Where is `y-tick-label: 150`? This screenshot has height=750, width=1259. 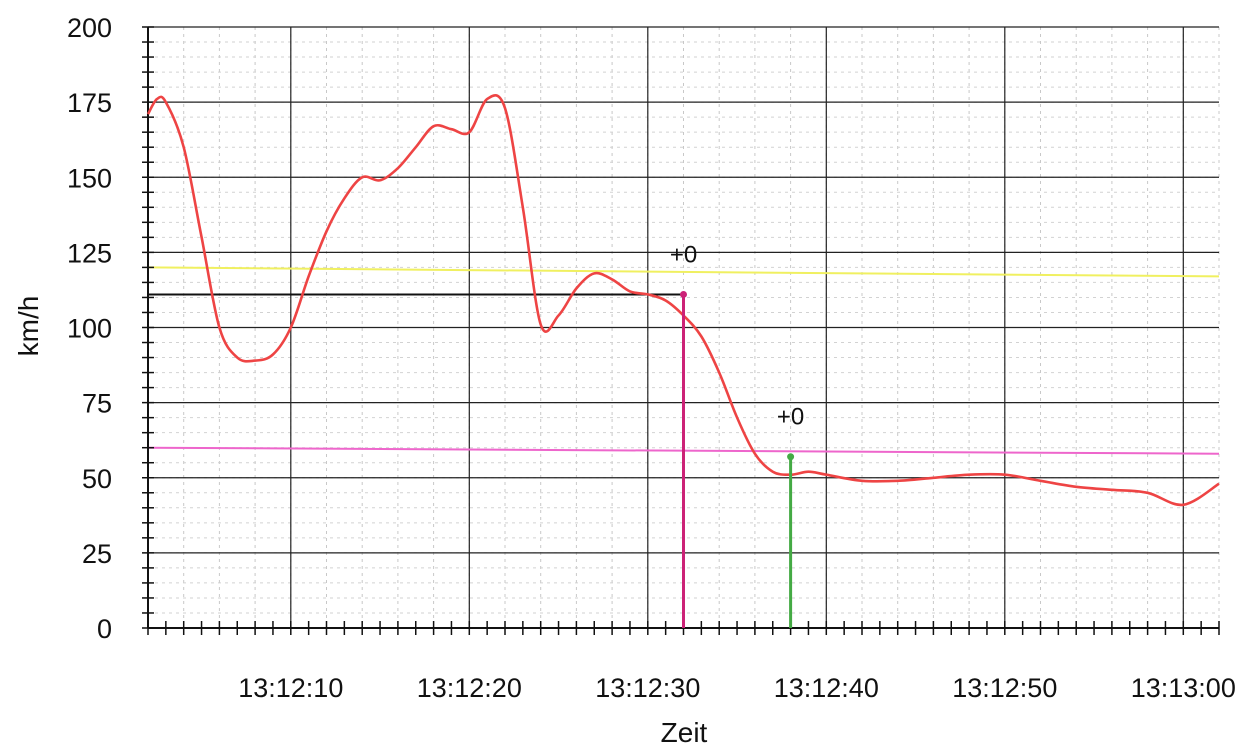 y-tick-label: 150 is located at coordinates (89, 178).